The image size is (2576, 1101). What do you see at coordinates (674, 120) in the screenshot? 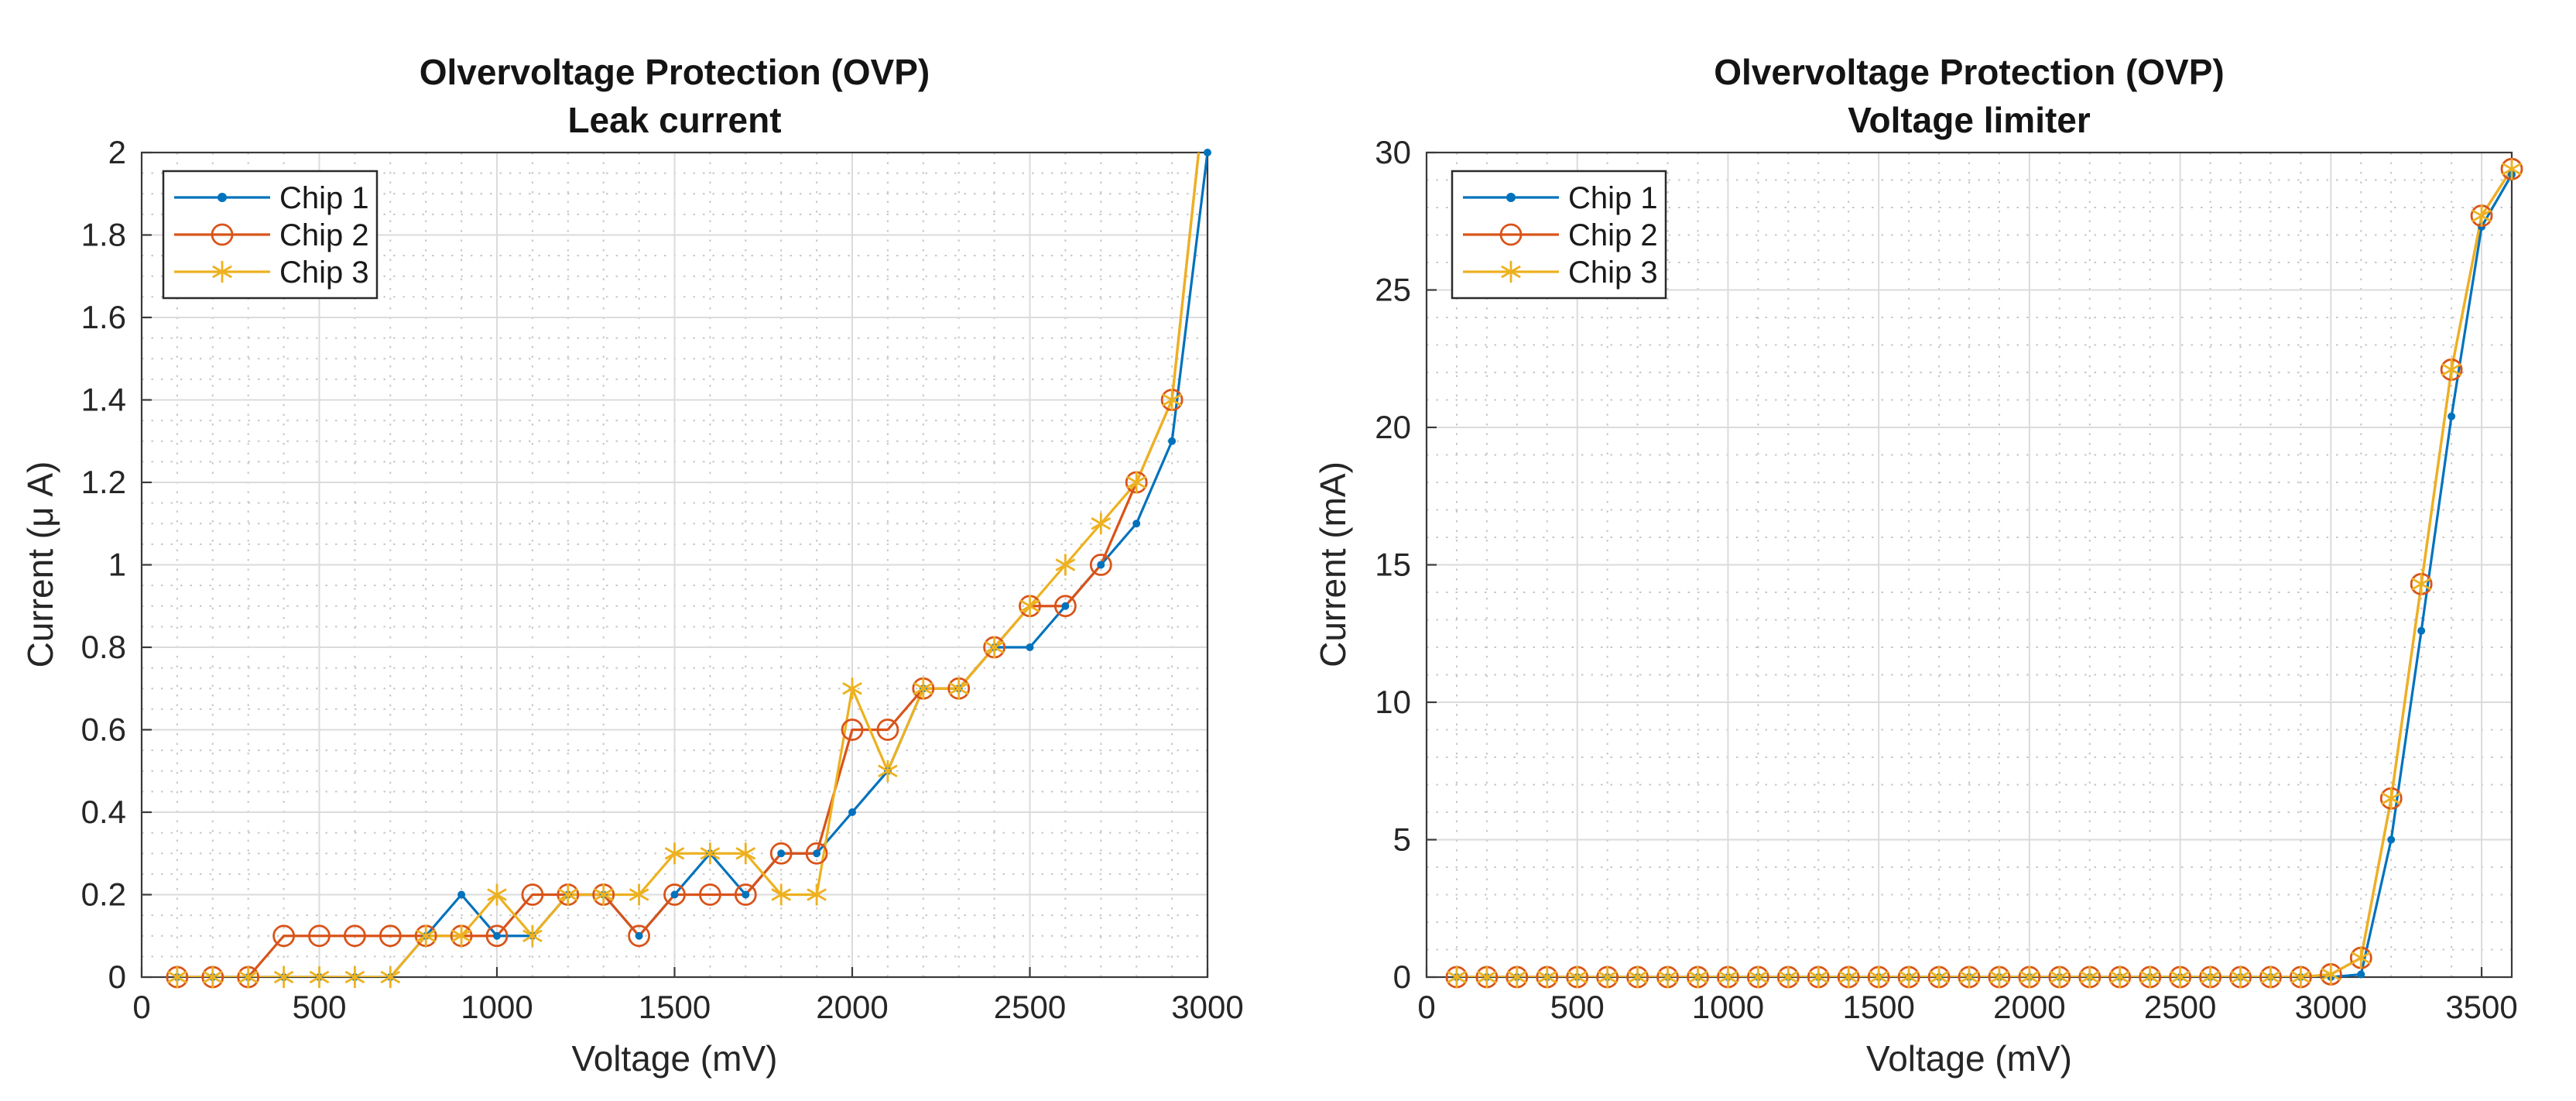
I see `chart-title-line2: Leak current` at bounding box center [674, 120].